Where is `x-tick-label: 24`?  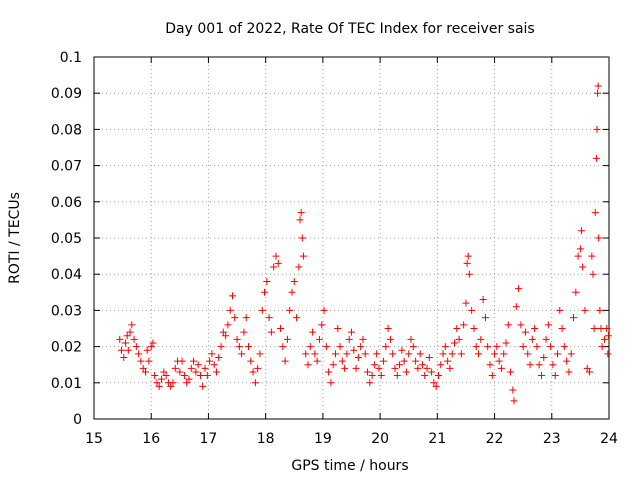
x-tick-label: 24 is located at coordinates (609, 439).